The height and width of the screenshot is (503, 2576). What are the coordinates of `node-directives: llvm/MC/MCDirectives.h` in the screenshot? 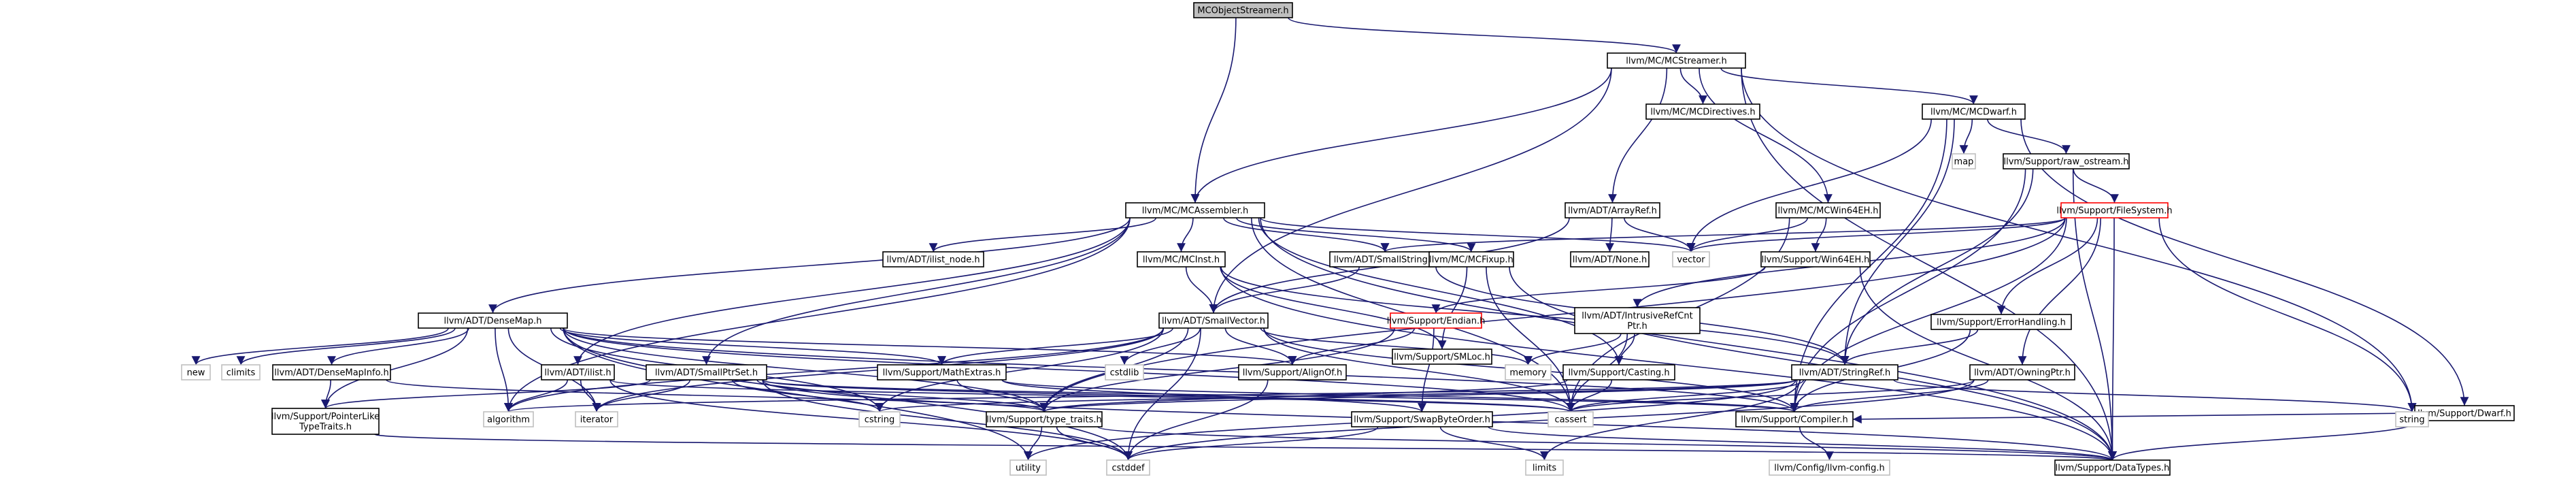 It's located at (1702, 111).